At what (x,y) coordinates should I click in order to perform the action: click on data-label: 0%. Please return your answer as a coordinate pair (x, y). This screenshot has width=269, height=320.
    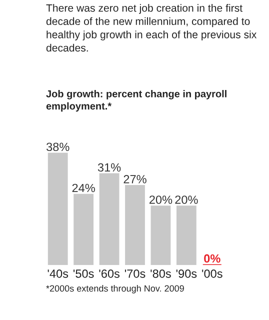
    Looking at the image, I should click on (212, 258).